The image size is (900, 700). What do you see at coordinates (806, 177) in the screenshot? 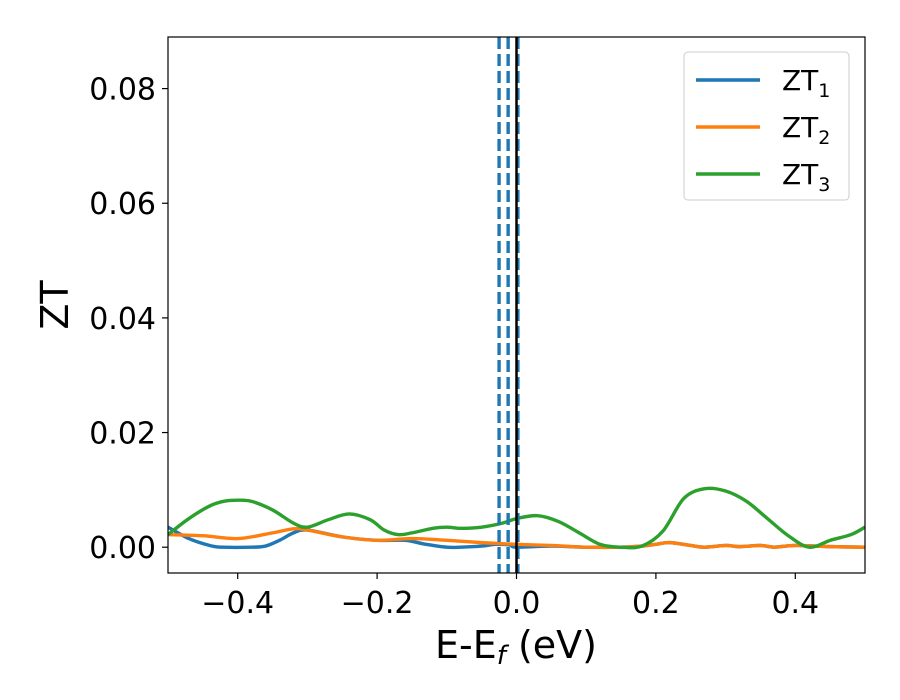
I see `legend-label-3: ZT3` at bounding box center [806, 177].